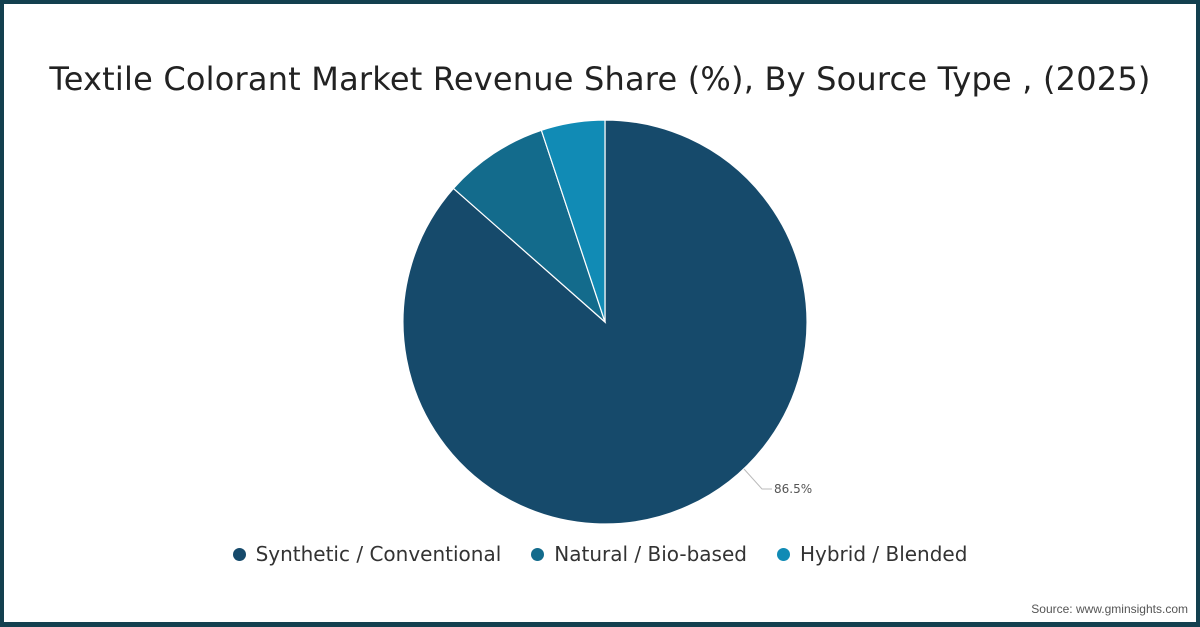 The image size is (1200, 627). What do you see at coordinates (1109, 609) in the screenshot?
I see `source-note: Source: www.gminsights.com` at bounding box center [1109, 609].